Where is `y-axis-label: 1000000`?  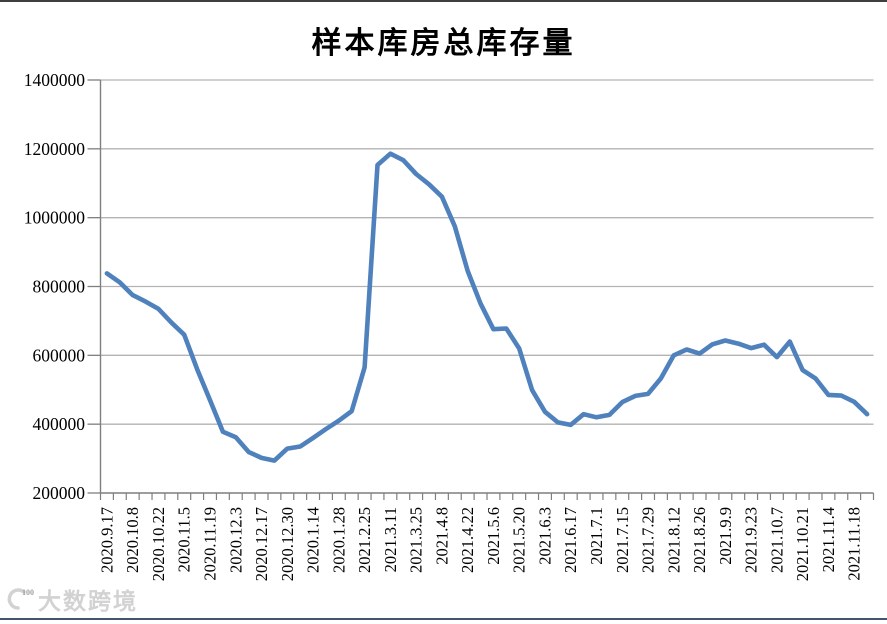 y-axis-label: 1000000 is located at coordinates (55, 218).